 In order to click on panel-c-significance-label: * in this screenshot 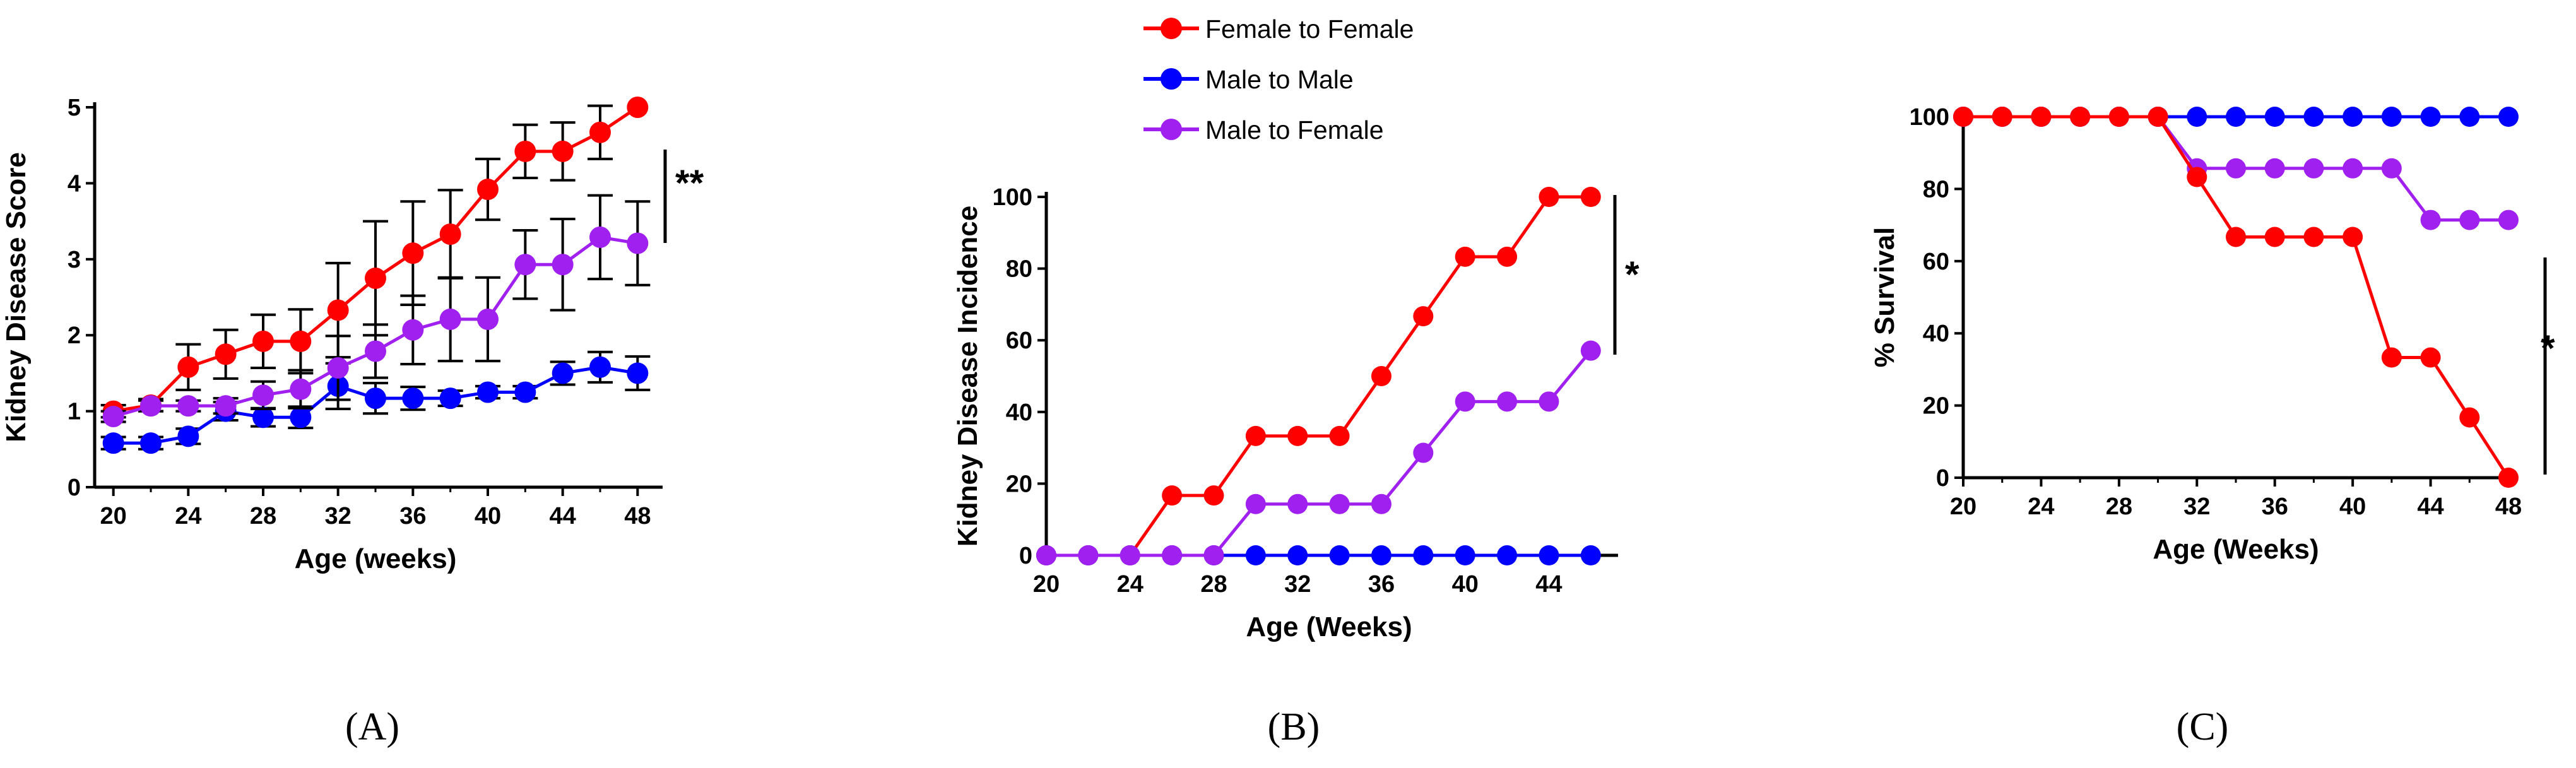, I will do `click(2548, 348)`.